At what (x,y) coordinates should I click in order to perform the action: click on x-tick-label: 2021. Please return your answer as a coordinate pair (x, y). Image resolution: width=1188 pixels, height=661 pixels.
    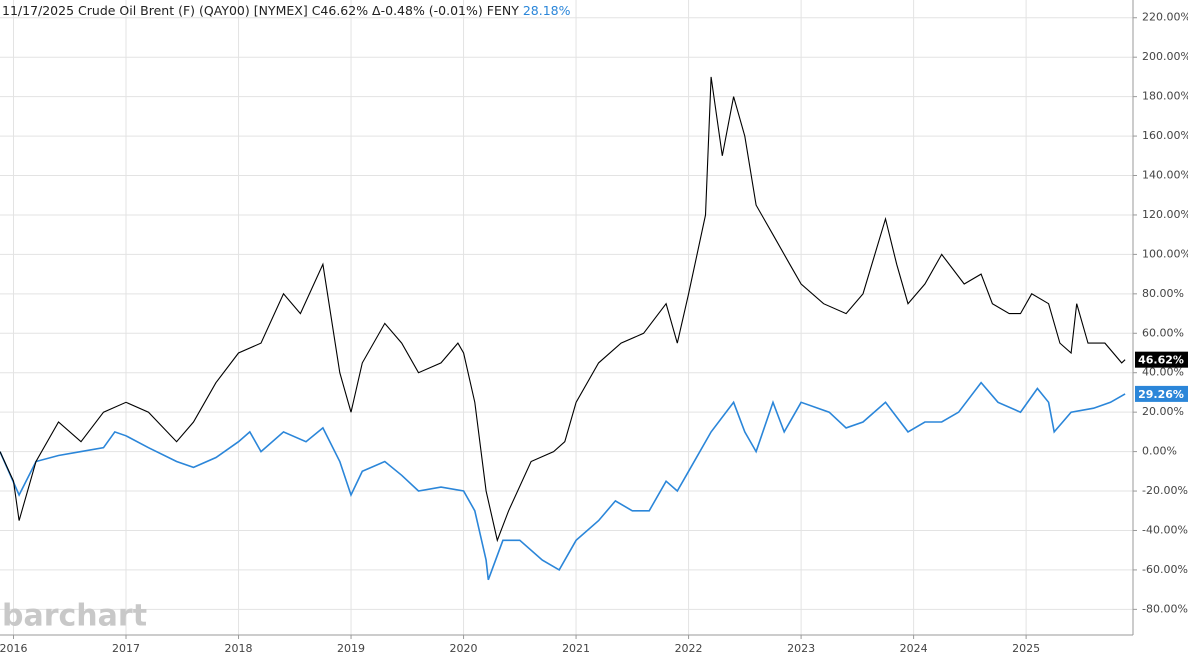
    Looking at the image, I should click on (576, 648).